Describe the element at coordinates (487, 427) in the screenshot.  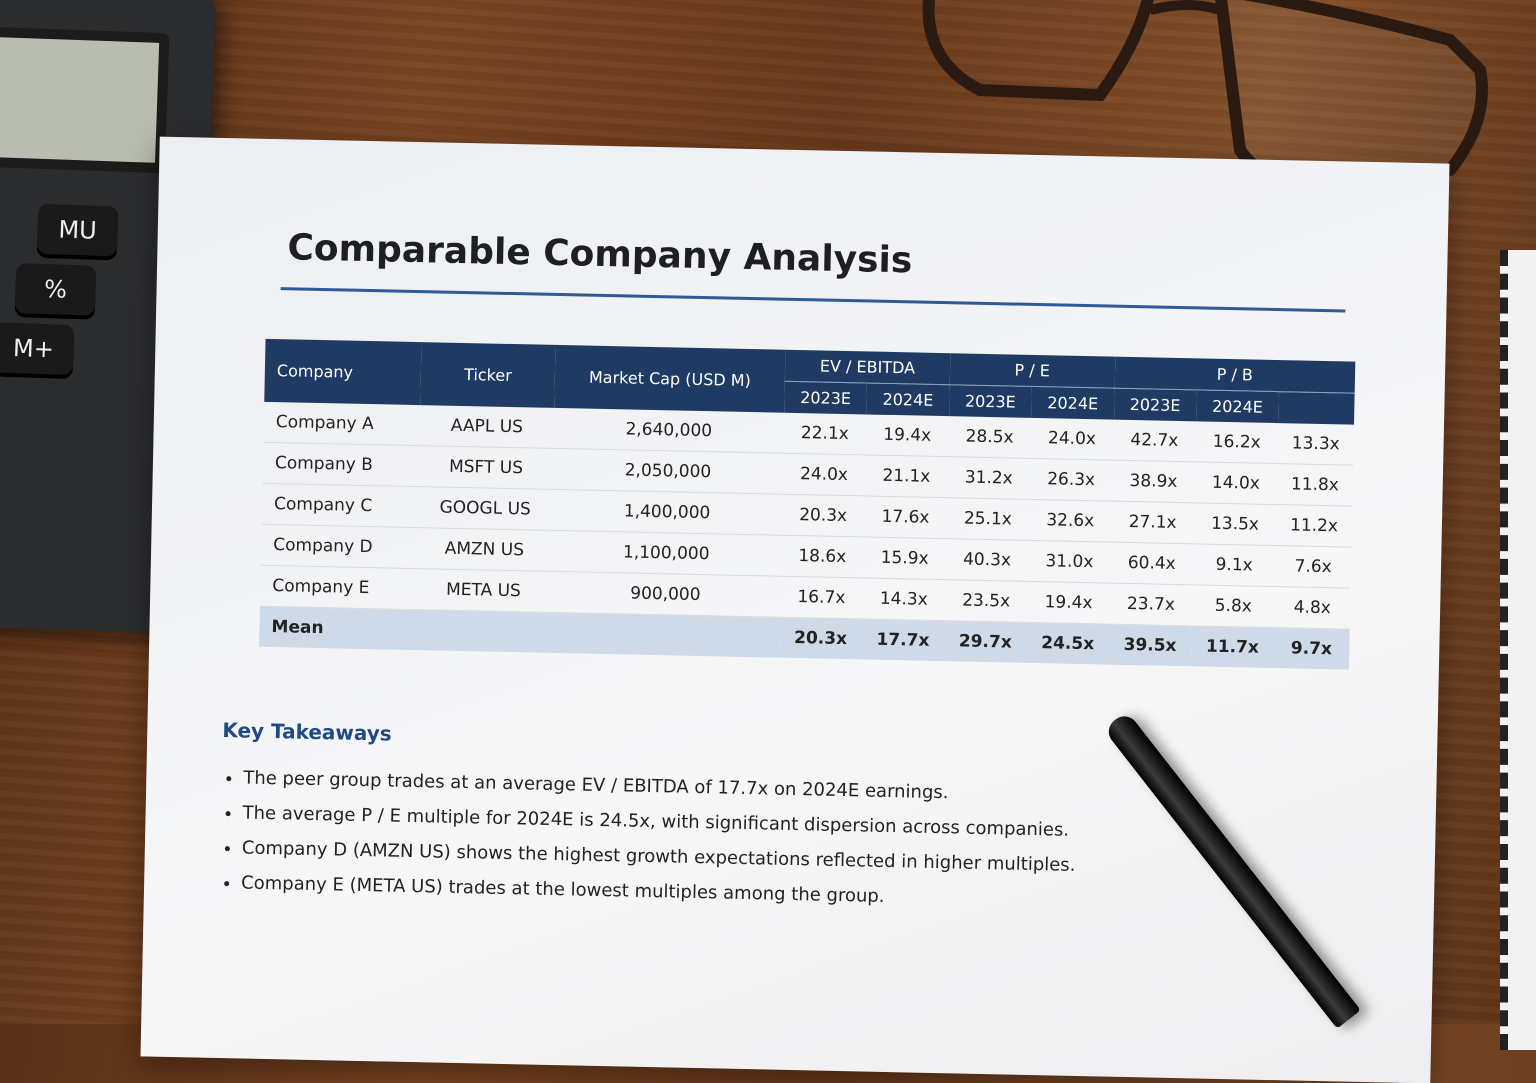
I see `cell: AAPL US` at that location.